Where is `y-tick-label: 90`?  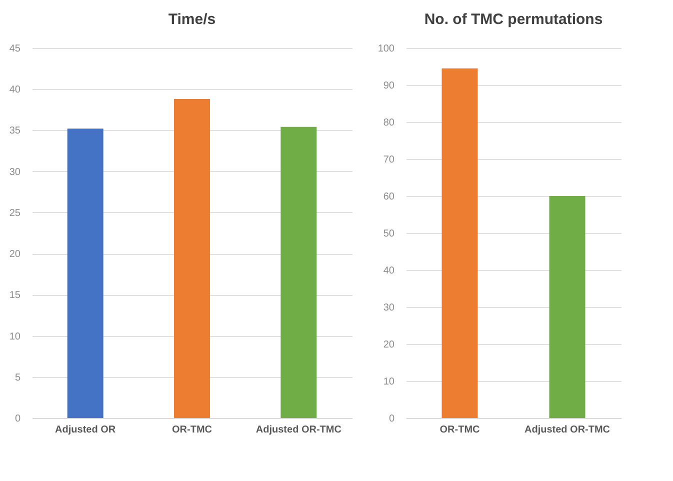 y-tick-label: 90 is located at coordinates (389, 86).